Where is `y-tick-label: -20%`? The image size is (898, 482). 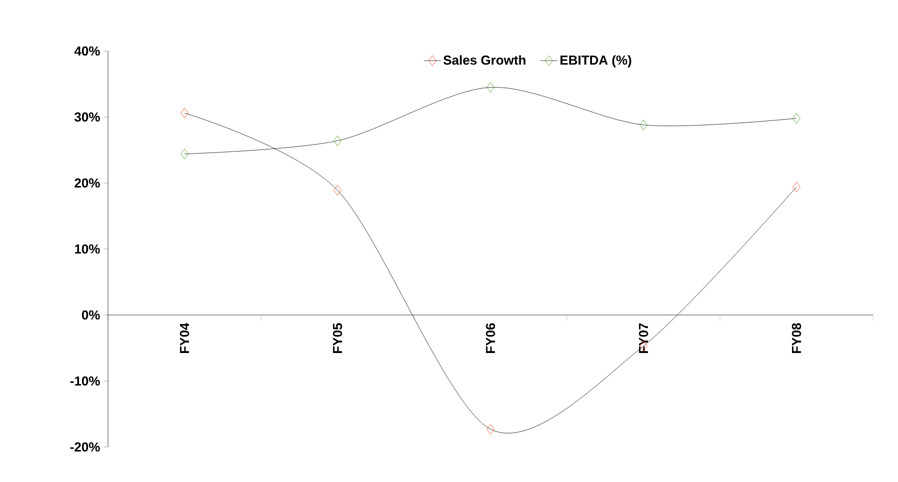 y-tick-label: -20% is located at coordinates (85, 447).